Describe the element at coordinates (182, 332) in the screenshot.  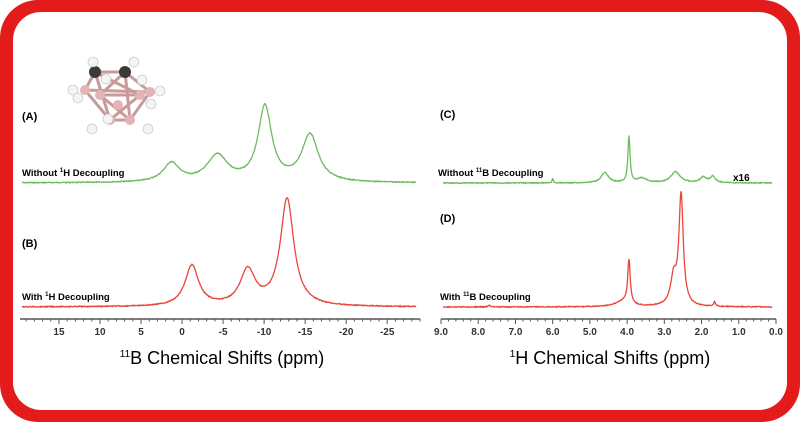
I see `x-tick-label: 0` at that location.